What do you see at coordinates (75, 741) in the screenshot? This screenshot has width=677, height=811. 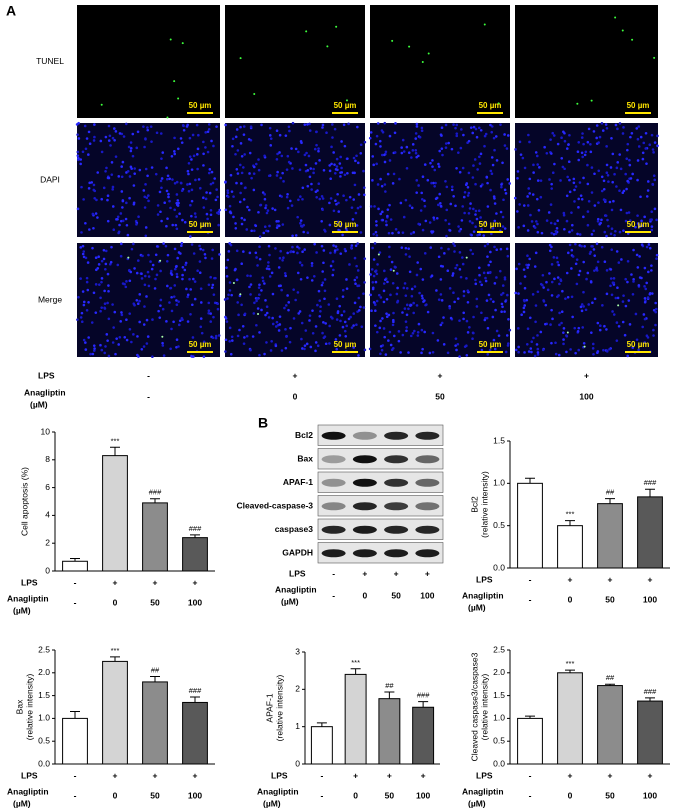 I see `bar` at bounding box center [75, 741].